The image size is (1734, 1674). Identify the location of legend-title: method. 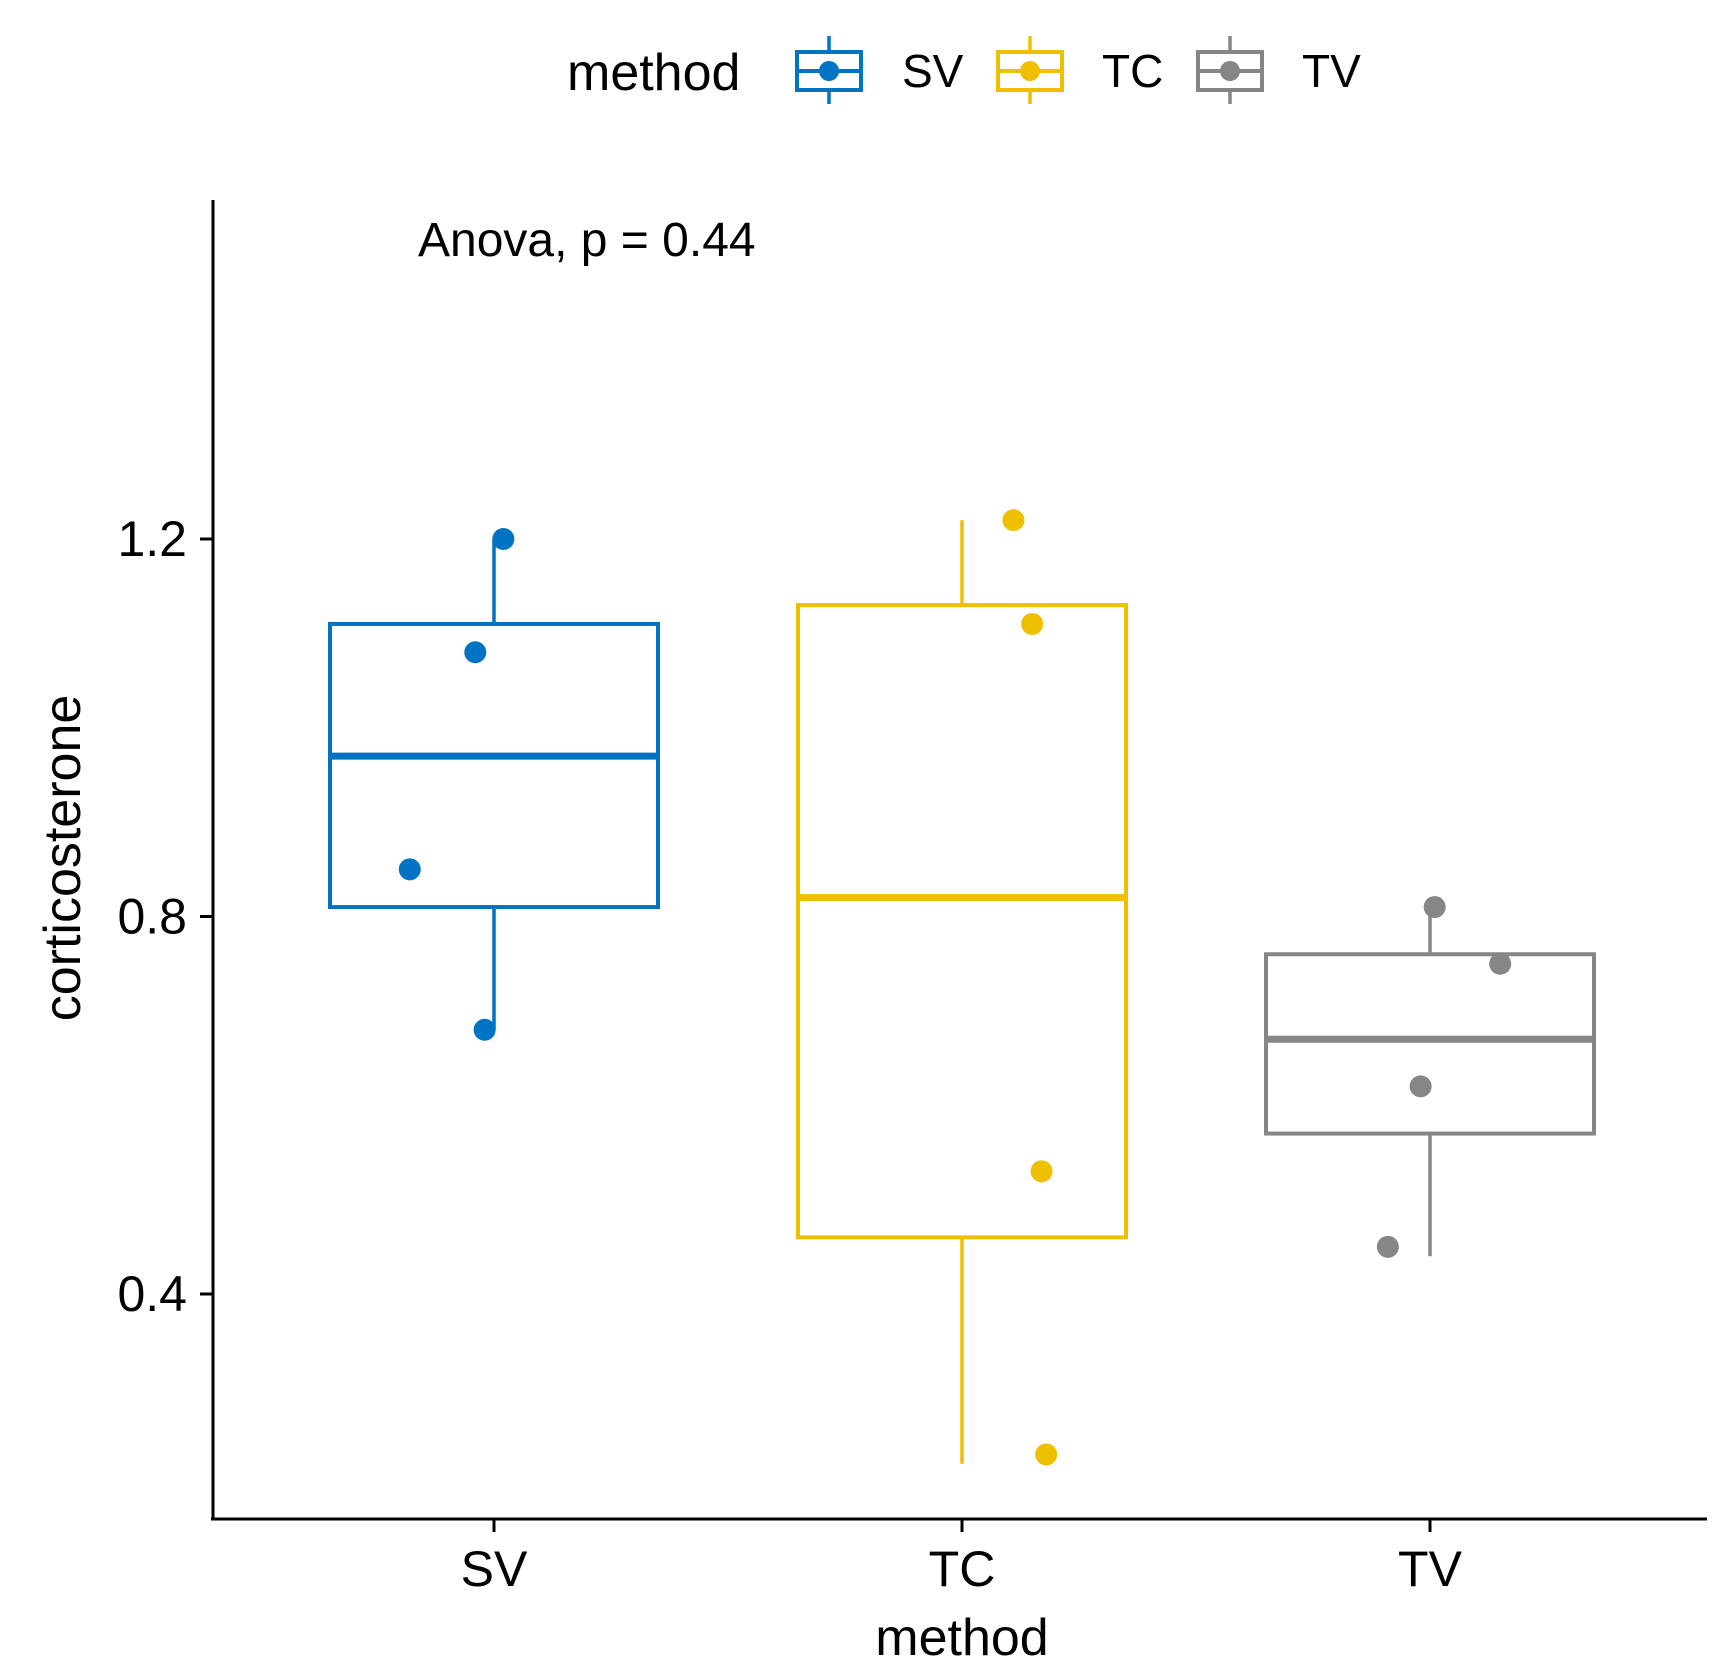
(653, 73).